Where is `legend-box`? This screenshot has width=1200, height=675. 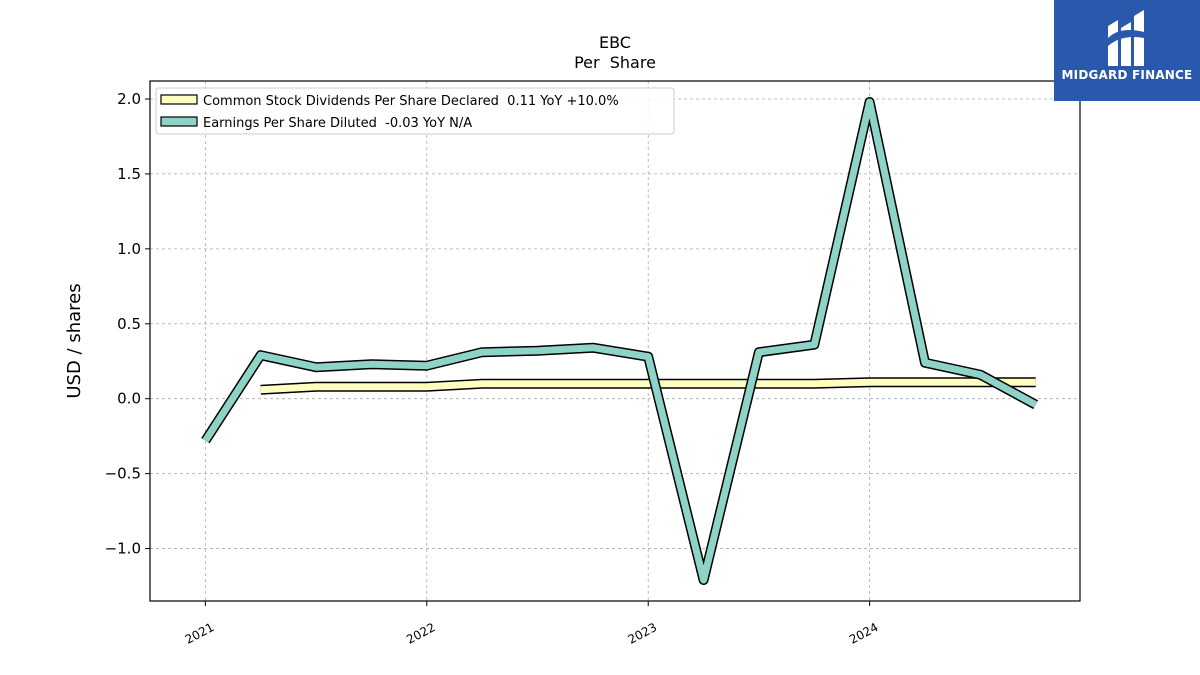
legend-box is located at coordinates (415, 111).